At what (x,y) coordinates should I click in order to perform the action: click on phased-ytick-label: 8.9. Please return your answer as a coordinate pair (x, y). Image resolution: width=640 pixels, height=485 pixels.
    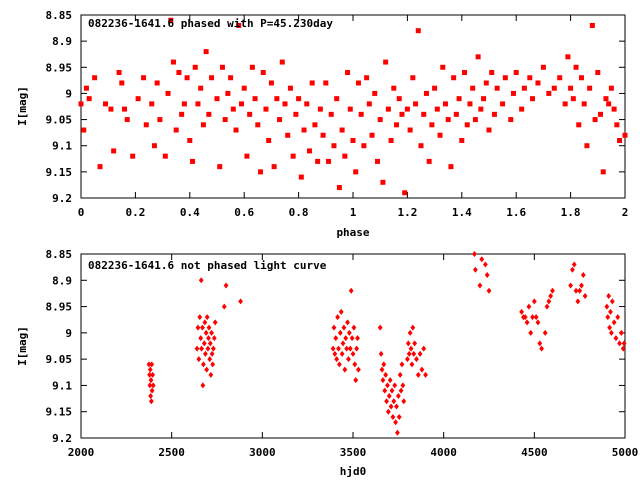
    Looking at the image, I should click on (62, 41).